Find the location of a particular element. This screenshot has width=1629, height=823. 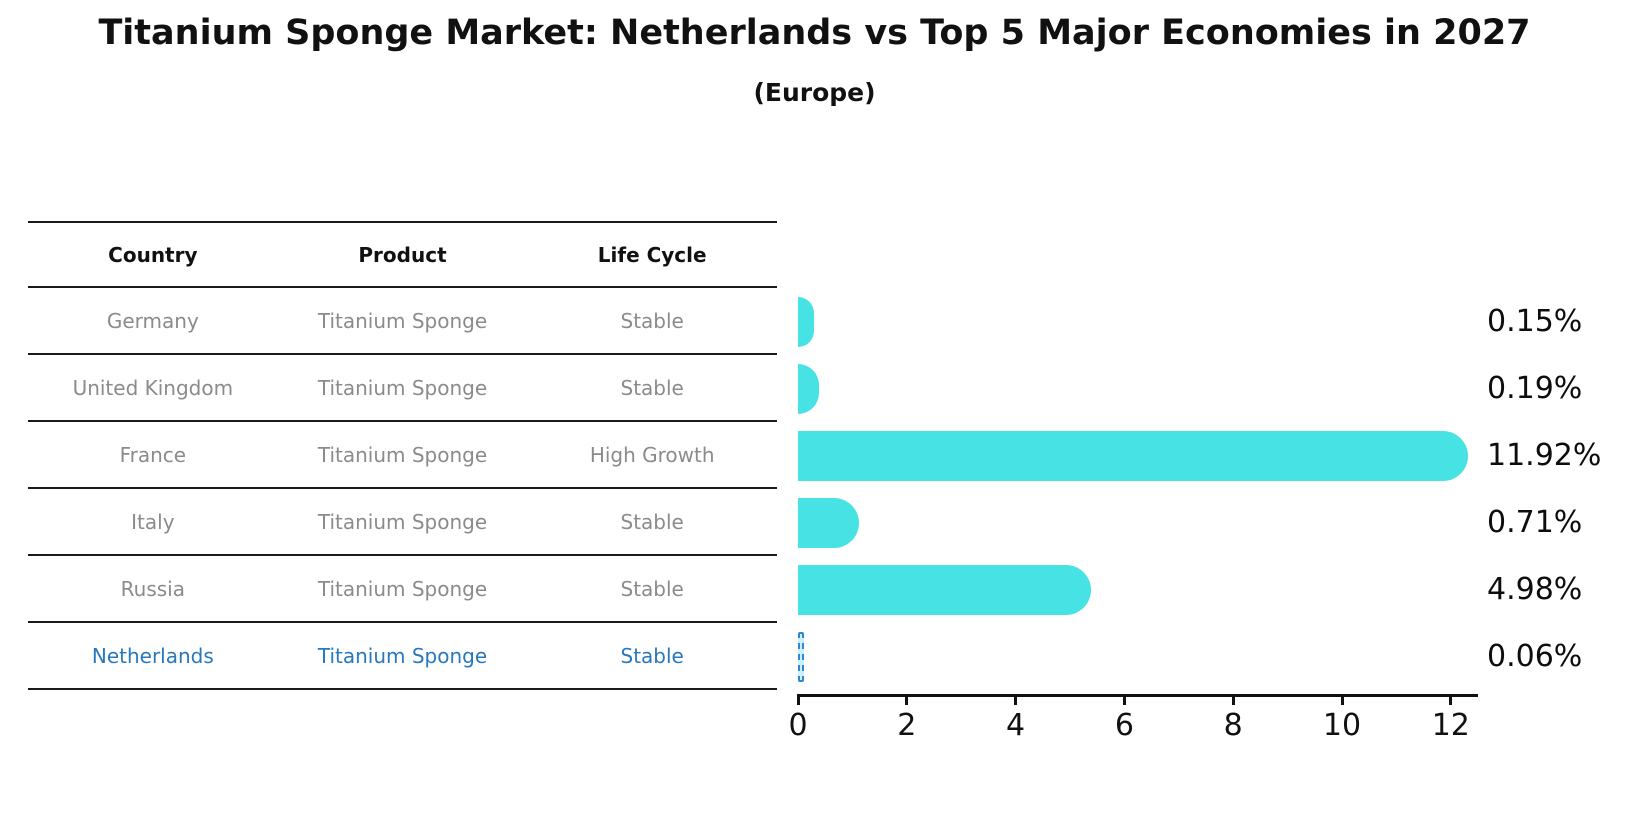

bar-united-kingdom is located at coordinates (808, 388).